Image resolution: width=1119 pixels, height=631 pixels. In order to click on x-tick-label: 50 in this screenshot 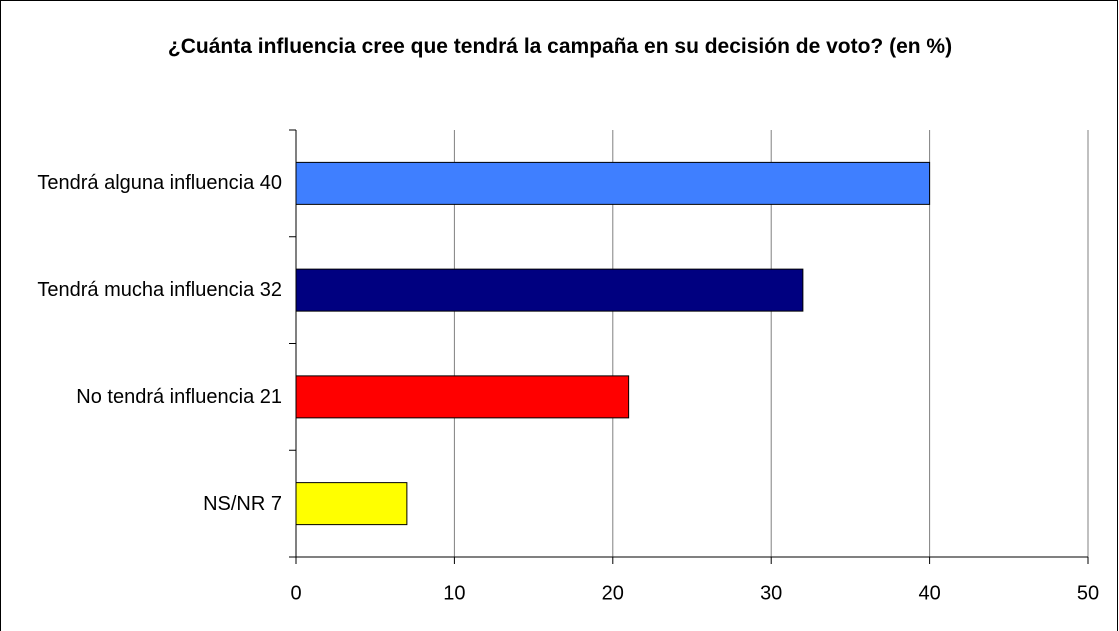, I will do `click(1088, 593)`.